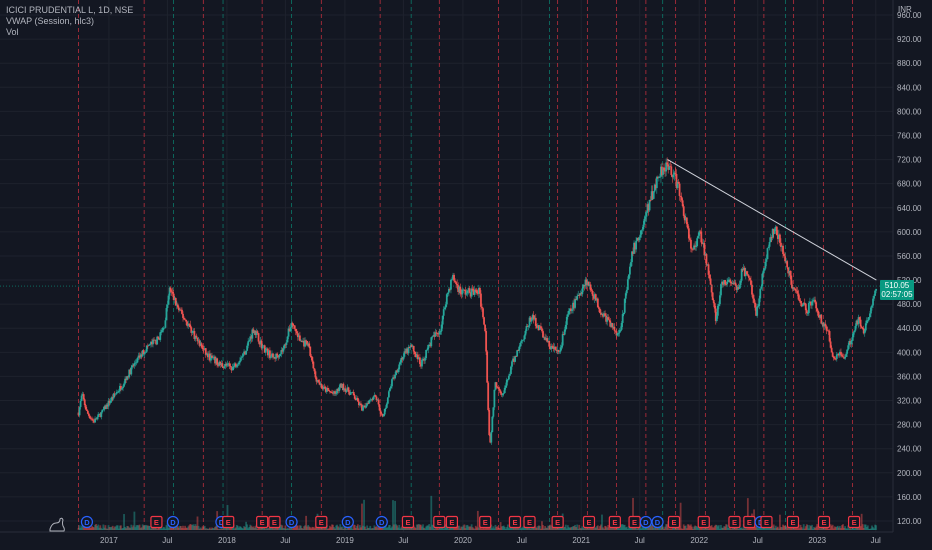 Image resolution: width=932 pixels, height=550 pixels. Describe the element at coordinates (12, 32) in the screenshot. I see `volume-indicator-label: Vol` at that location.